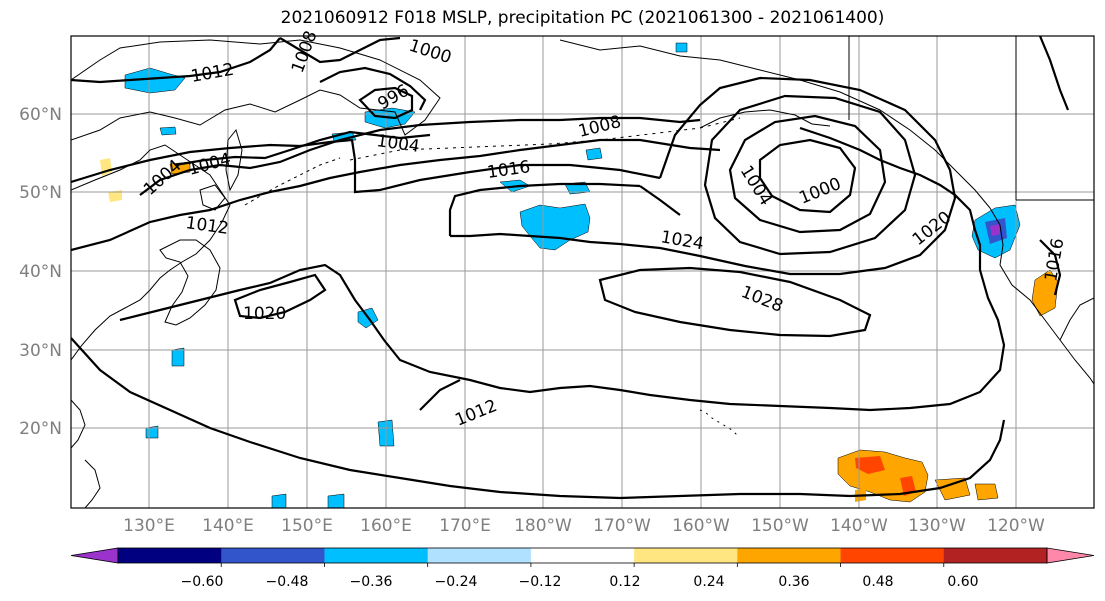  What do you see at coordinates (202, 582) in the screenshot?
I see `colorbar-tick-label: −0.60` at bounding box center [202, 582].